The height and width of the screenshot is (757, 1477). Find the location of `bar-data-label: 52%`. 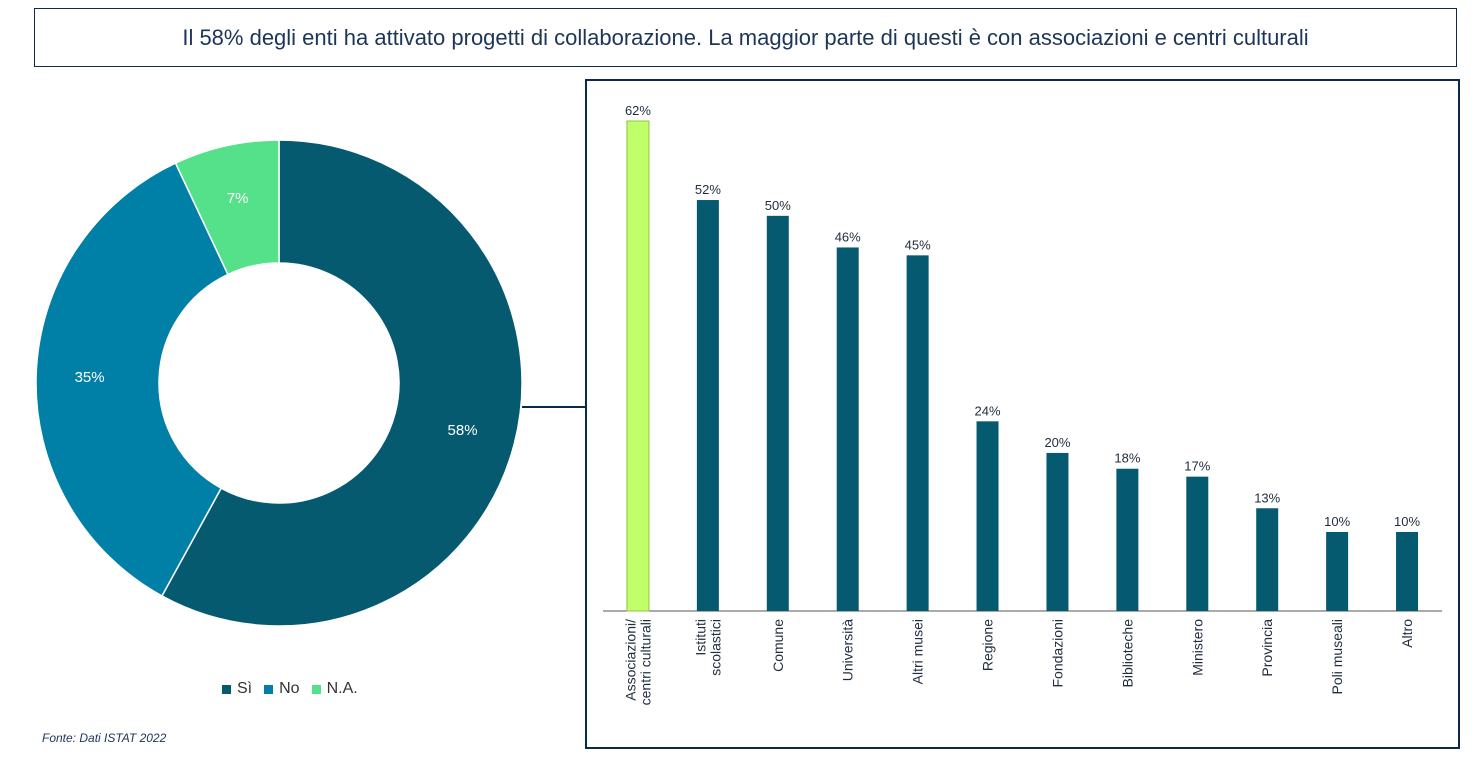

bar-data-label: 52% is located at coordinates (708, 189).